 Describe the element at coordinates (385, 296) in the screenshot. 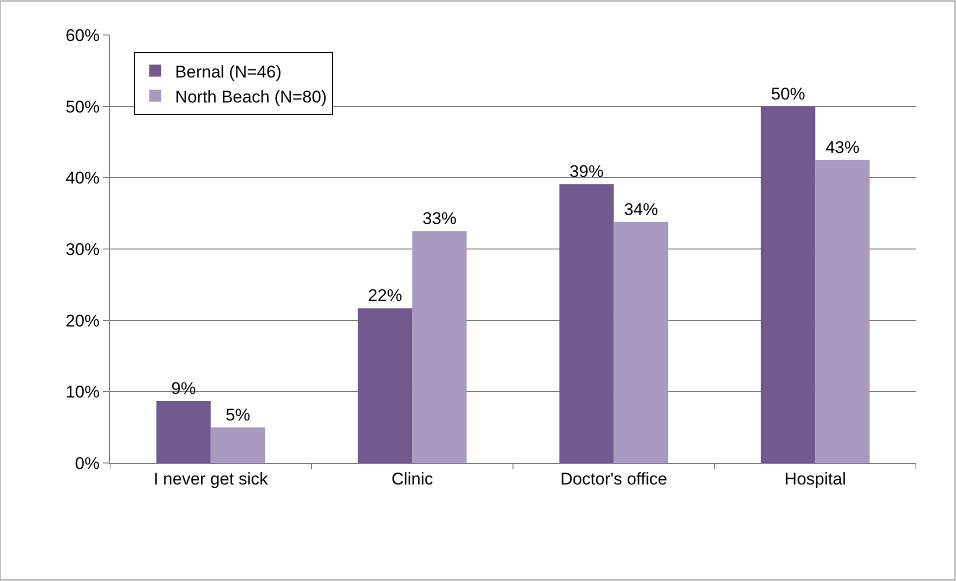

I see `data-label: 22%` at that location.